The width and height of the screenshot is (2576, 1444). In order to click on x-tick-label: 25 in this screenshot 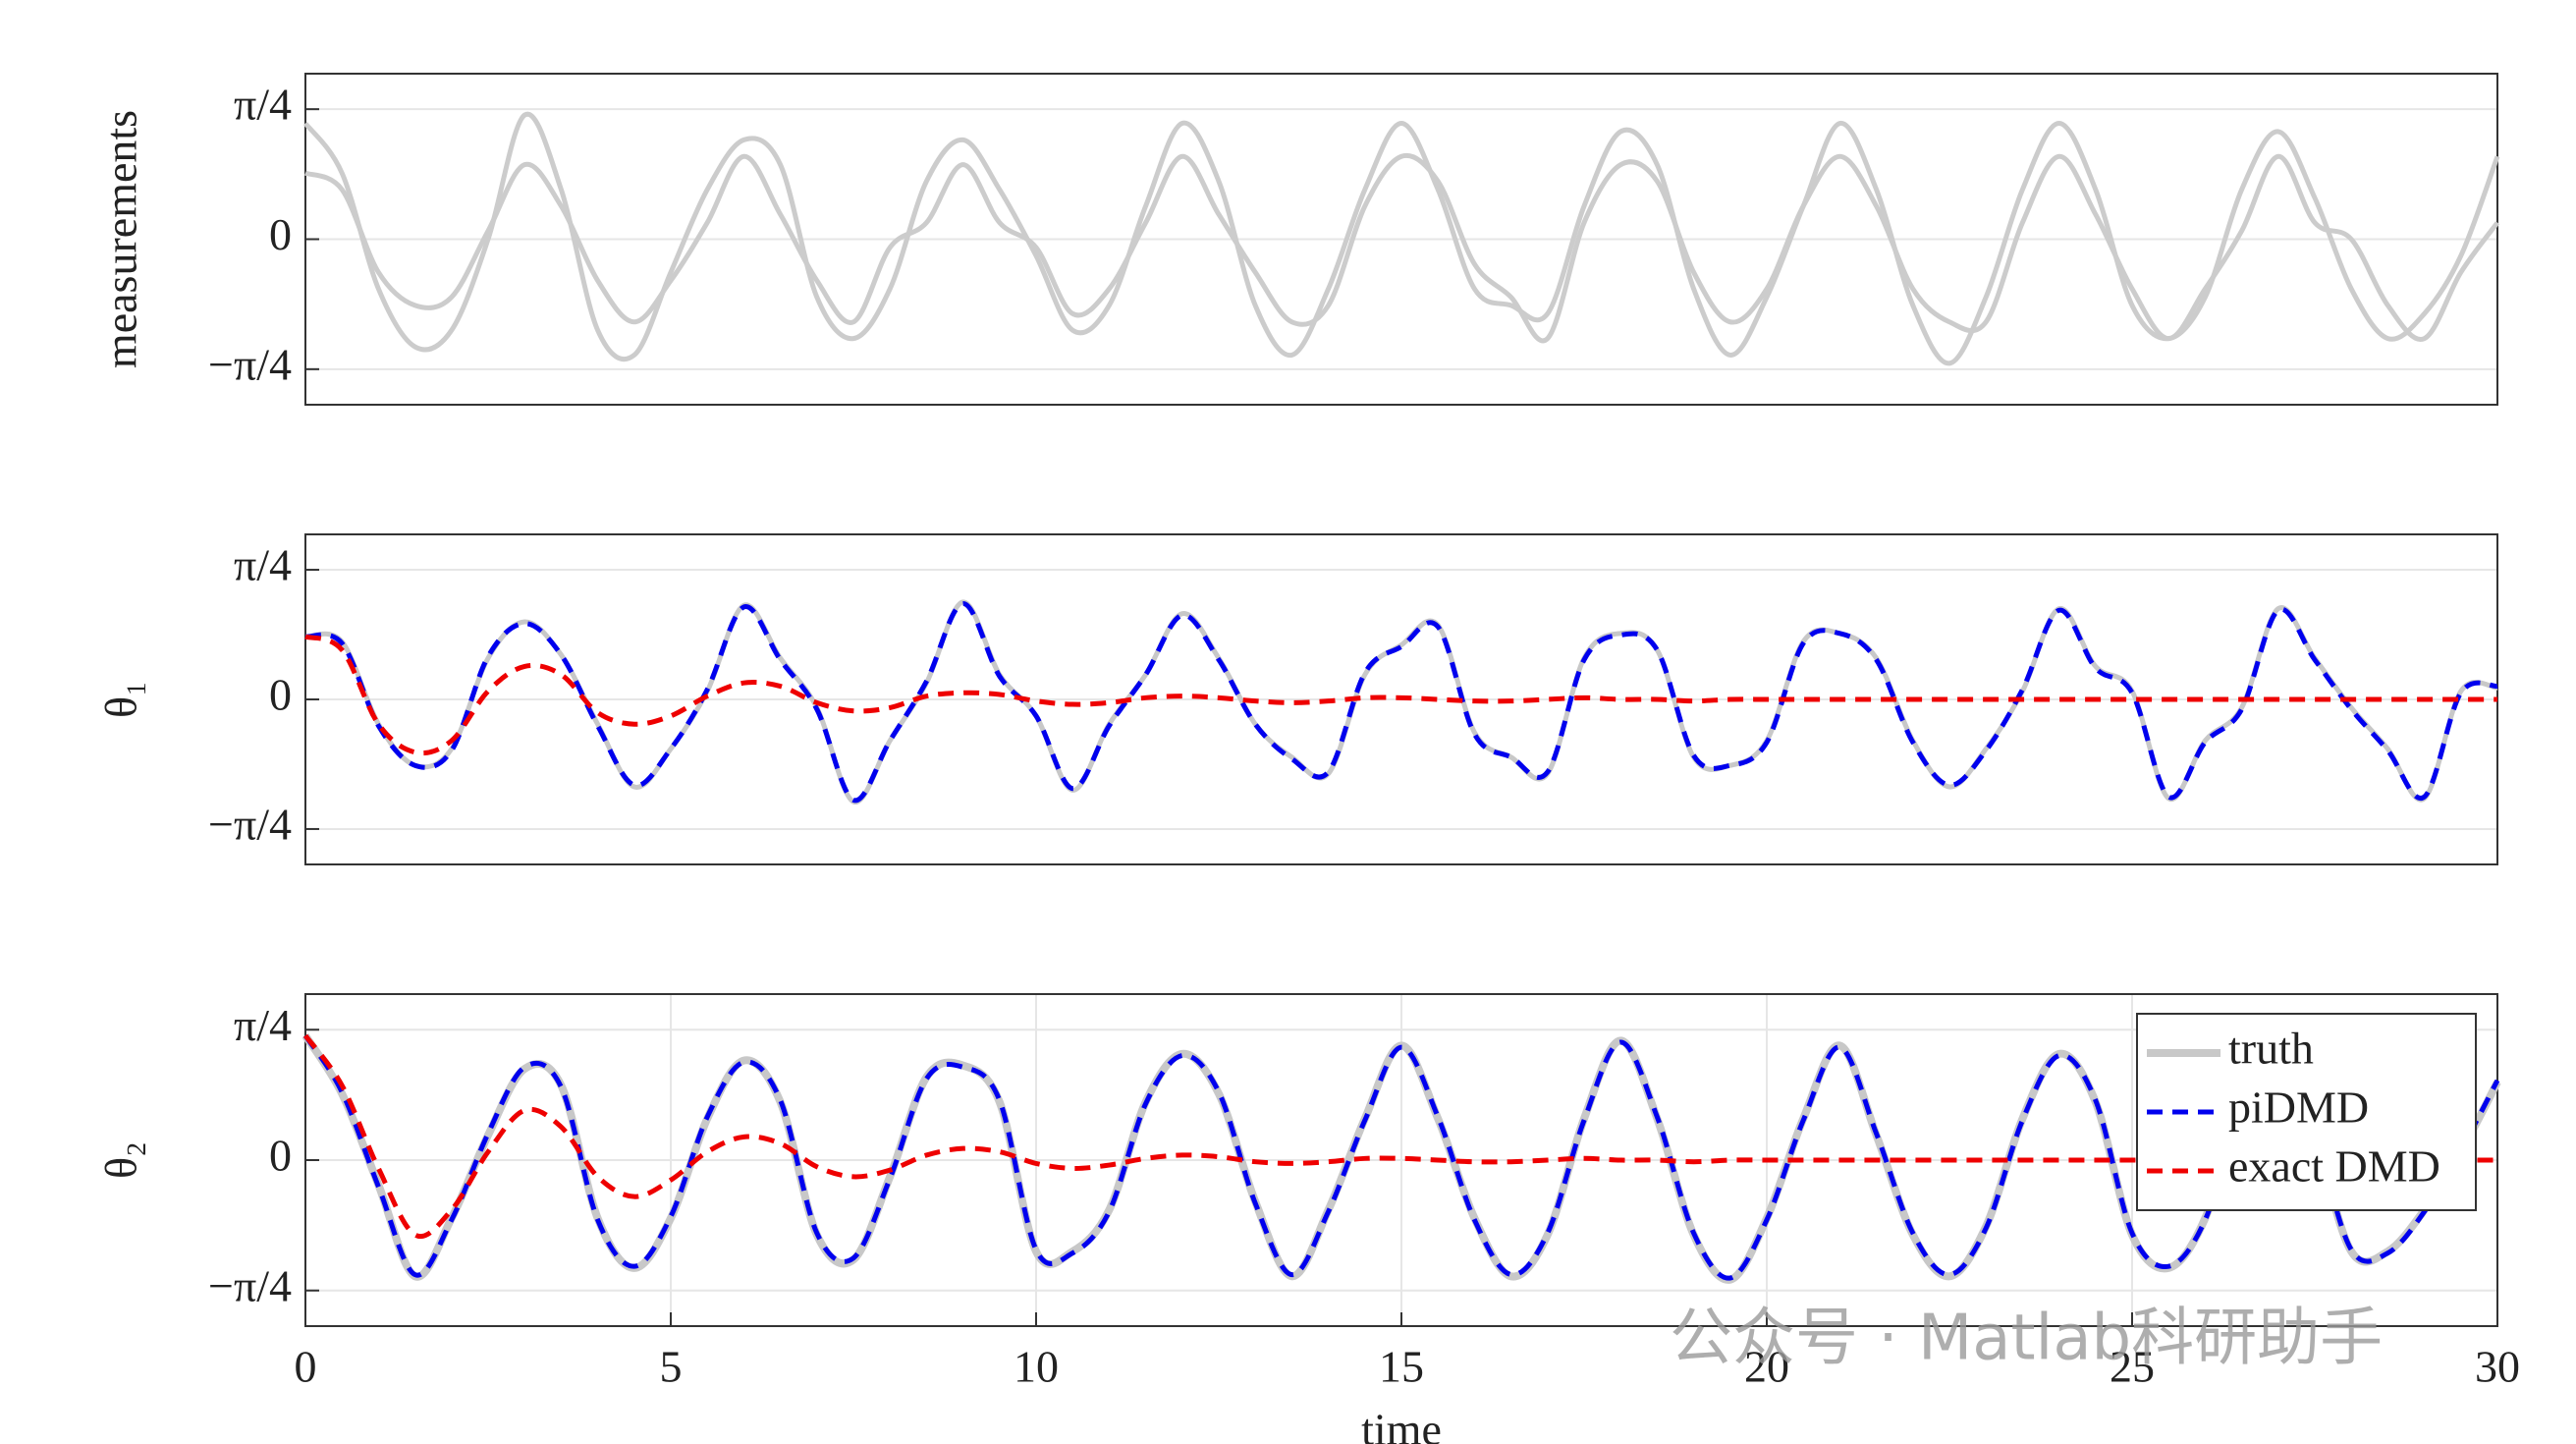, I will do `click(2133, 1367)`.